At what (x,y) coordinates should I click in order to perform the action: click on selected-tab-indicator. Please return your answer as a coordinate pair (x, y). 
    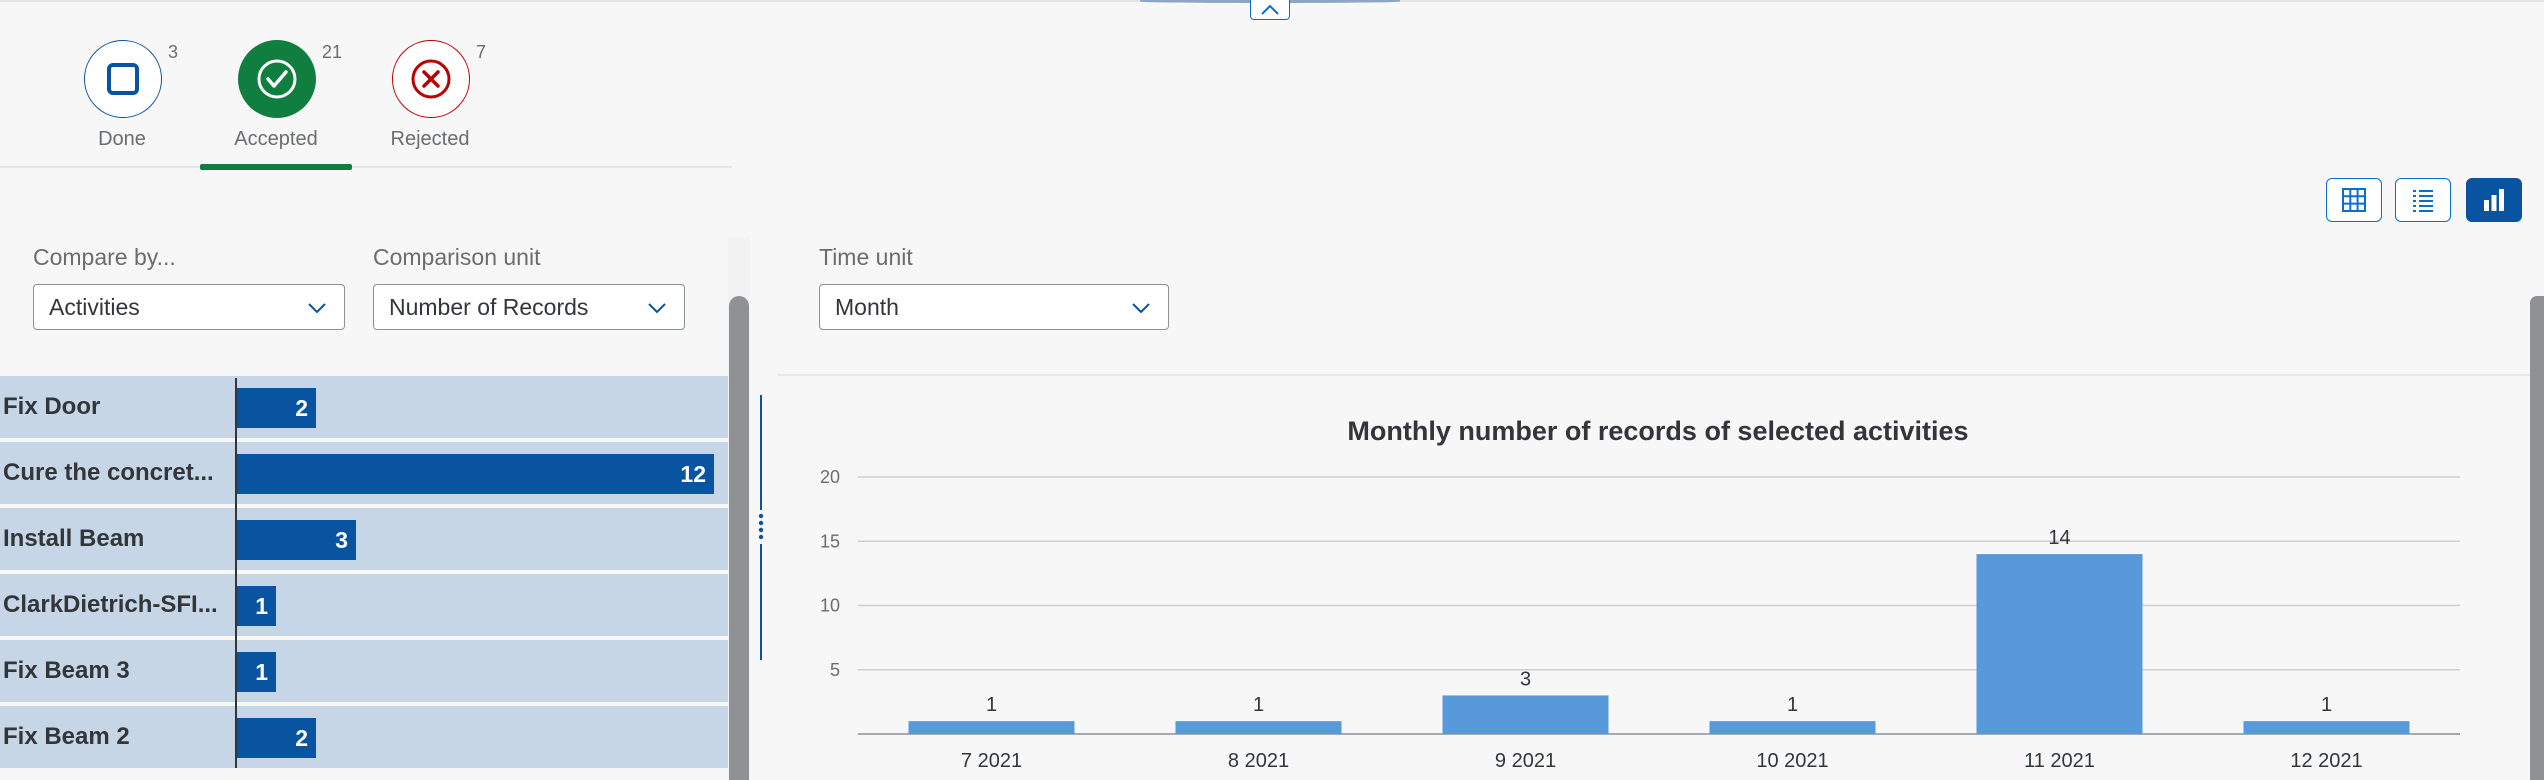
    Looking at the image, I should click on (276, 167).